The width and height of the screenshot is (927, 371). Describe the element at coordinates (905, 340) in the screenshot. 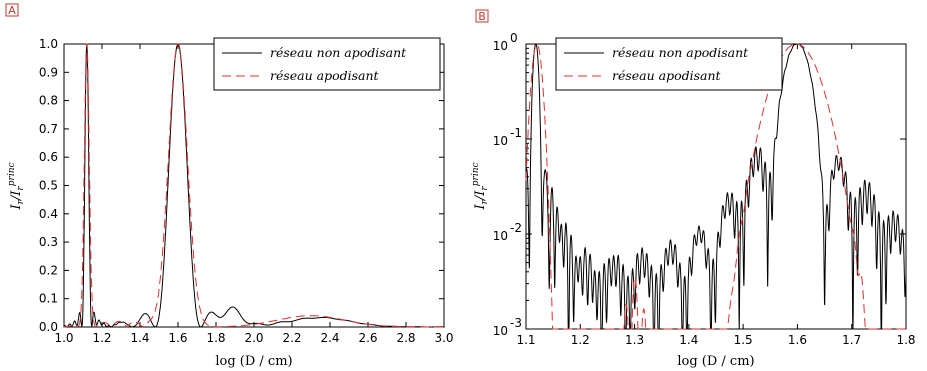

I see `panel-b-x-tick-label: 1.8` at that location.